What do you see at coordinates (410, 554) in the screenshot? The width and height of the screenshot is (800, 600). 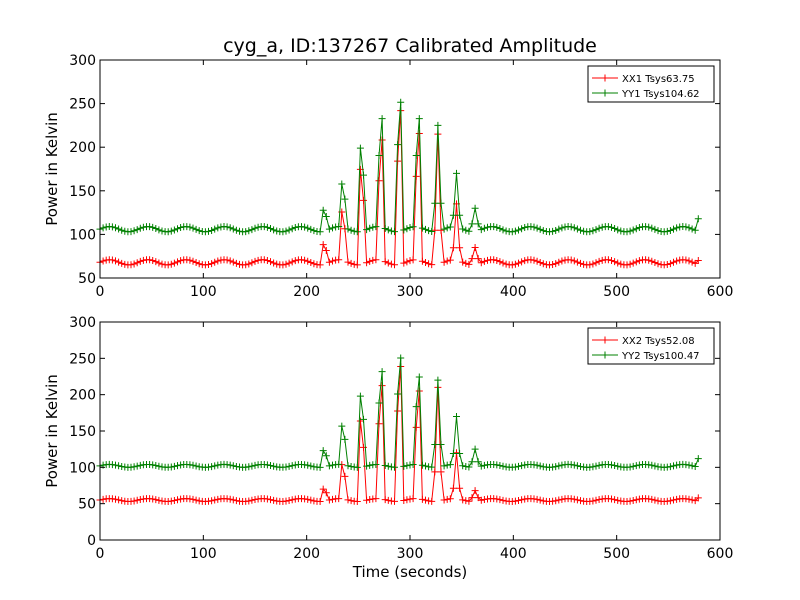 I see `x-tick-label: 300` at bounding box center [410, 554].